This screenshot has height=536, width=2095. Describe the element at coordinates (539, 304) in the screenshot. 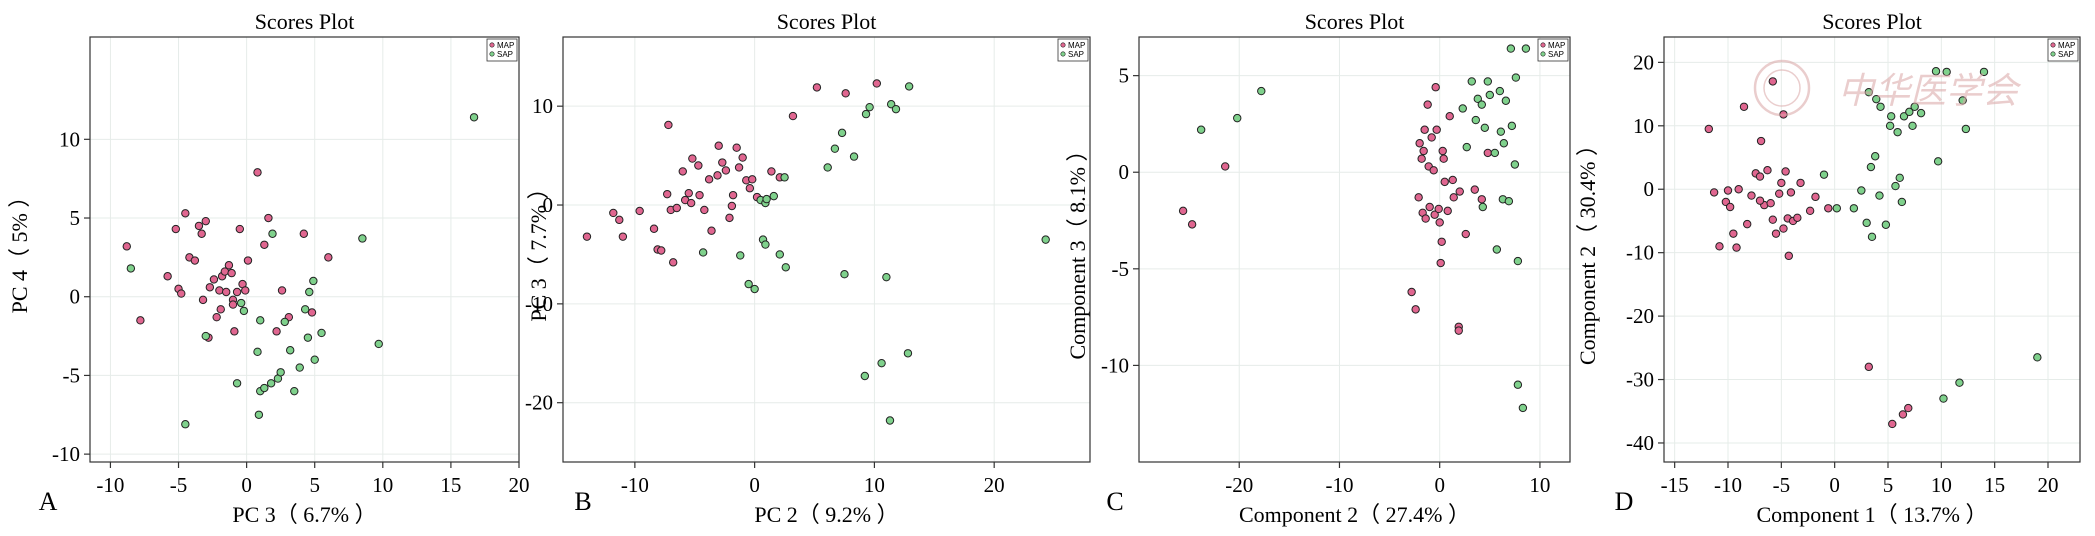

I see `y-tick-label: -10` at that location.